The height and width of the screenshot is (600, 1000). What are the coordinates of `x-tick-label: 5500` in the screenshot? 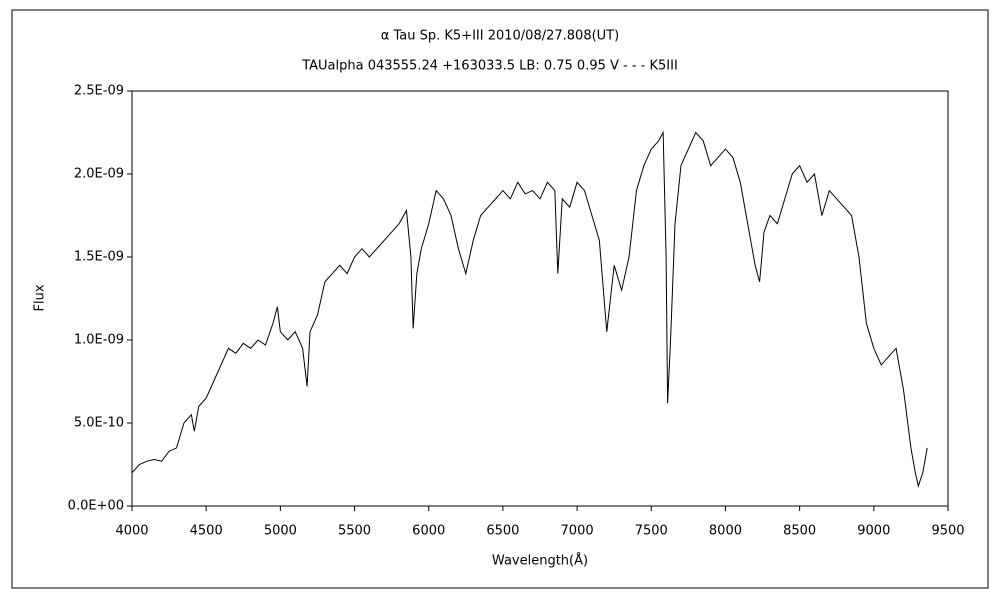 It's located at (354, 531).